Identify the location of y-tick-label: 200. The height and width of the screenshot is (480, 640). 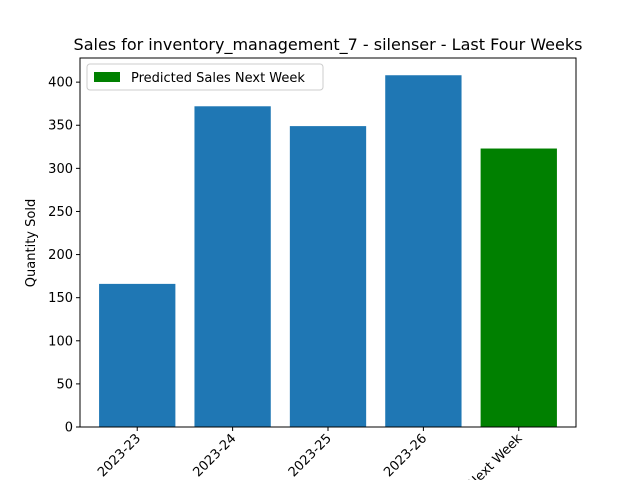
(60, 255).